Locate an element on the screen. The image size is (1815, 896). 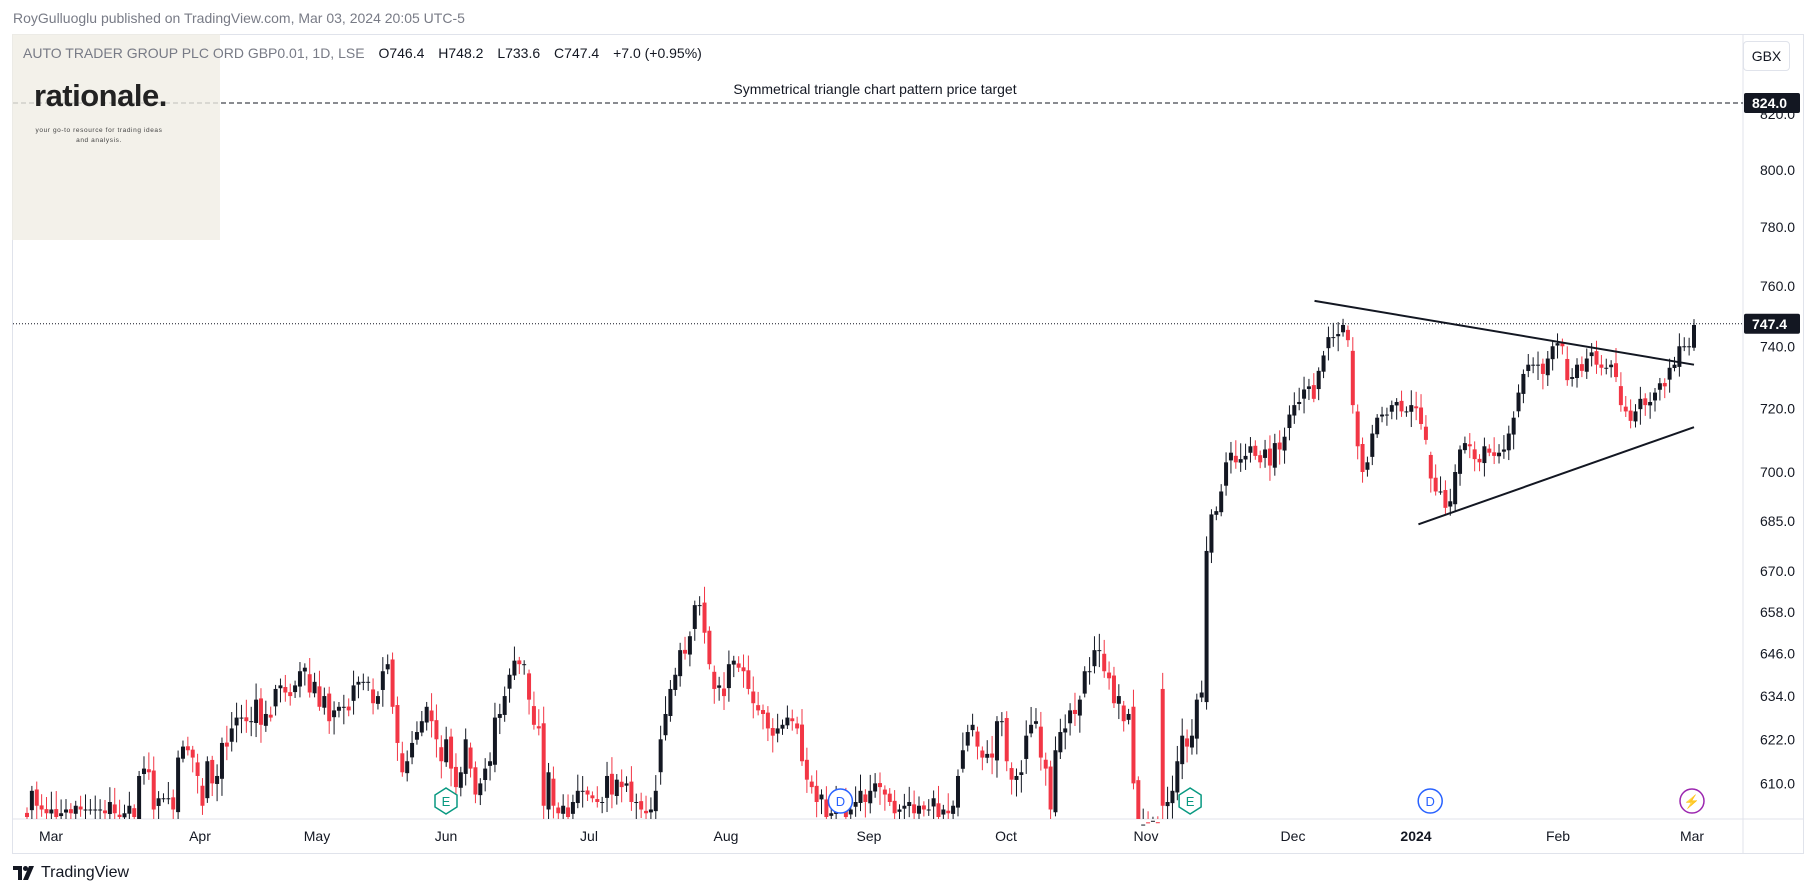
footer-brand: TradingView is located at coordinates (85, 872).